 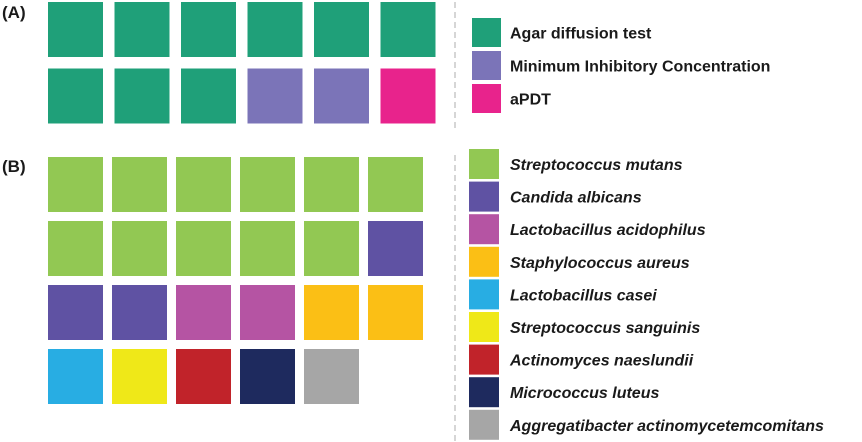 I want to click on legend-label: Candida albicans, so click(x=576, y=198).